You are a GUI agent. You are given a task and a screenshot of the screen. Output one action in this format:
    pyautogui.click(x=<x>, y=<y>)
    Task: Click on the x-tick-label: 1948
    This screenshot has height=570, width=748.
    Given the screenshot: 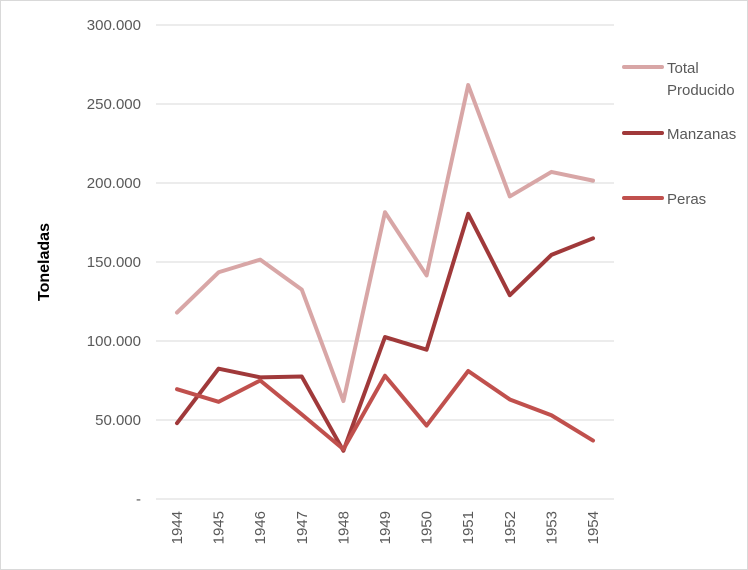 What is the action you would take?
    pyautogui.click(x=343, y=527)
    